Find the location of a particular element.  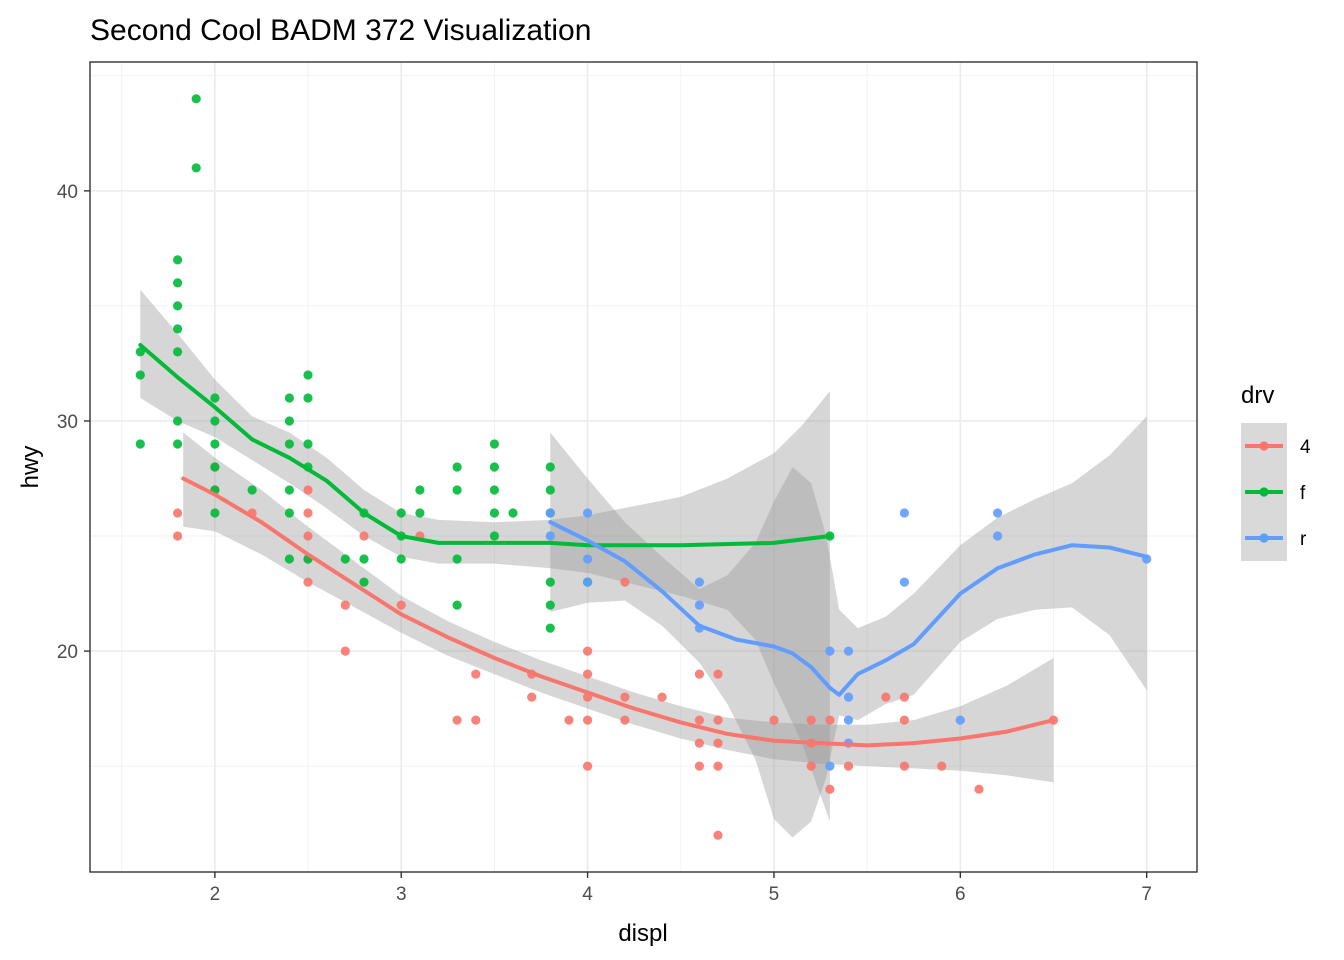

x-tick-label: 2 is located at coordinates (215, 894).